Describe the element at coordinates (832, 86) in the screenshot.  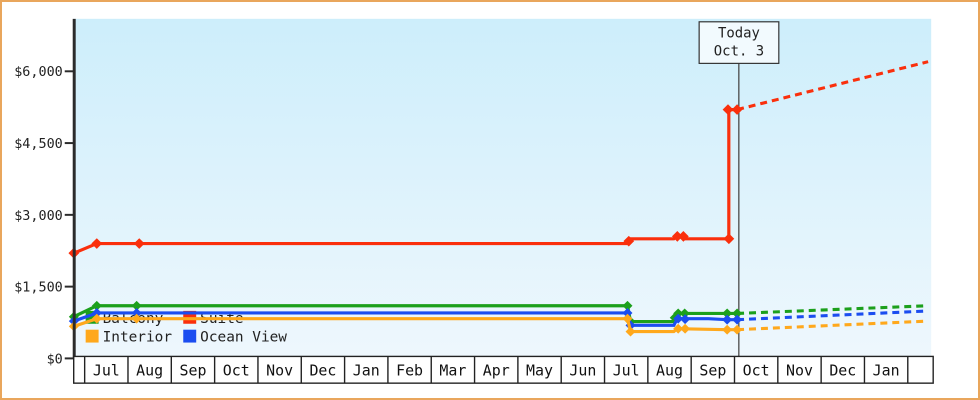
I see `forecast-line-suite` at that location.